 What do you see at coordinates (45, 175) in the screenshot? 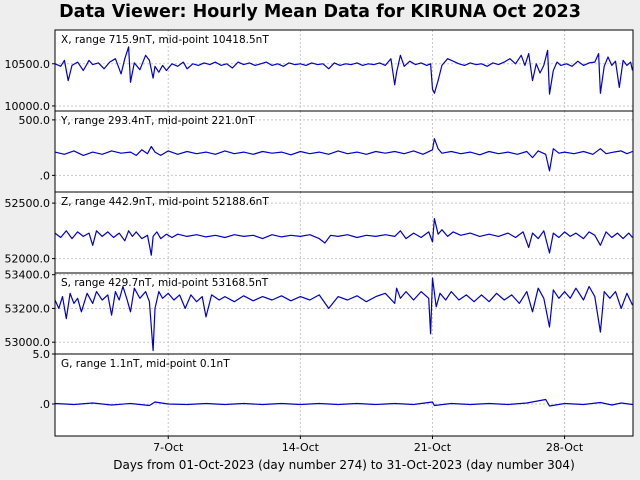
I see `panel-y-ytick-label: .0` at bounding box center [45, 175].